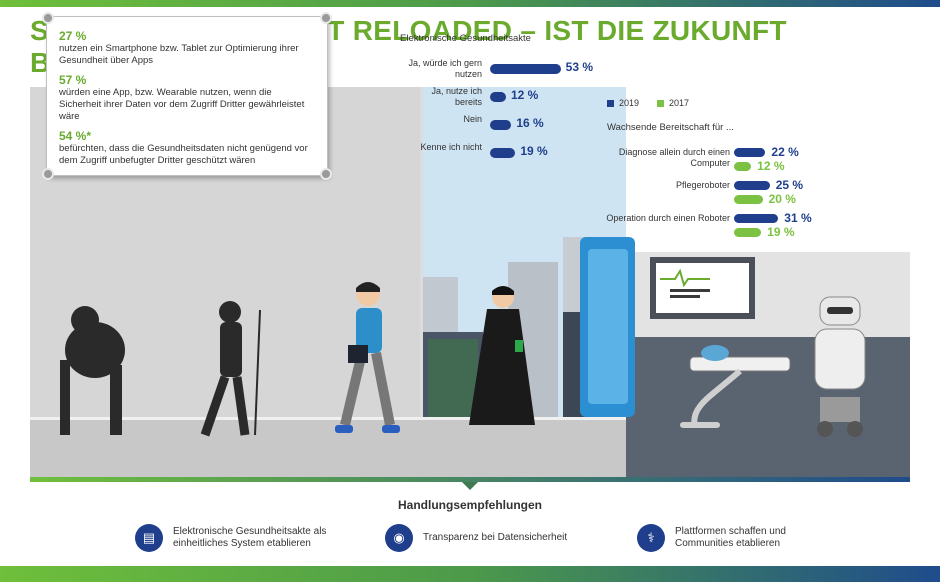 This screenshot has width=940, height=582. I want to click on monitor-screen, so click(702, 288).